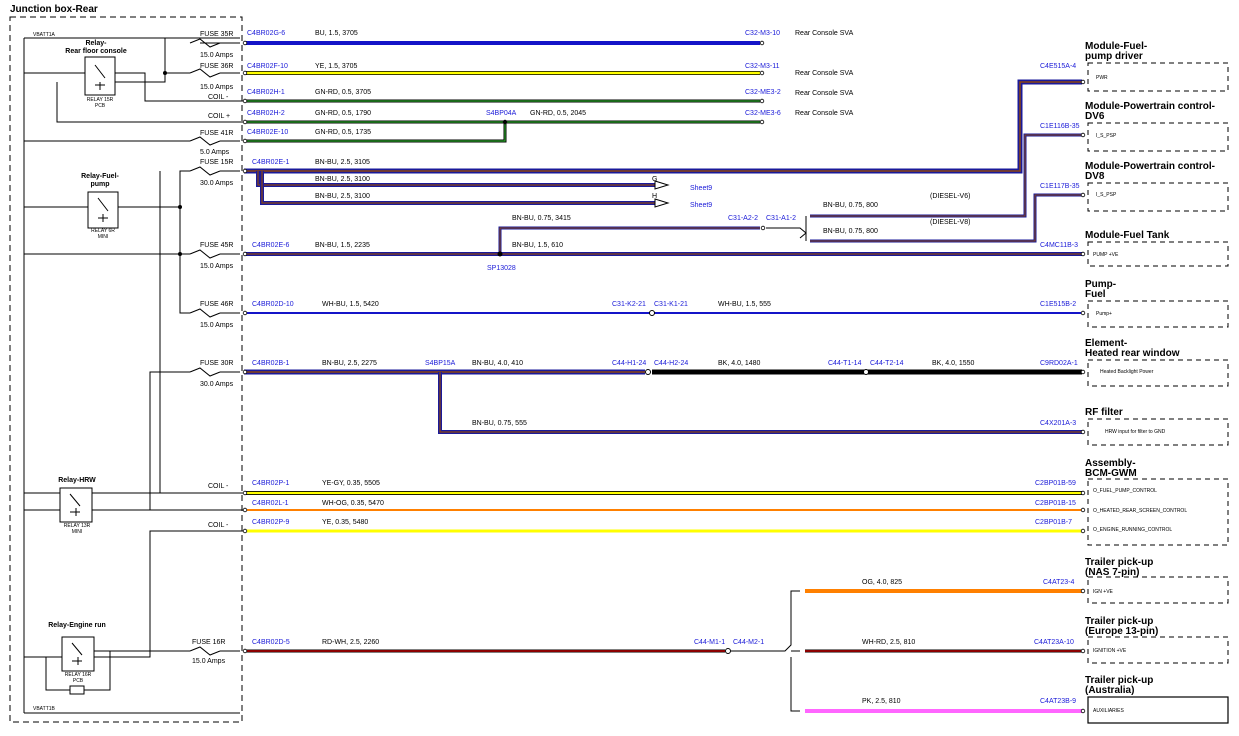 Image resolution: width=1239 pixels, height=736 pixels. What do you see at coordinates (100, 106) in the screenshot?
I see `relay-type: PCB` at bounding box center [100, 106].